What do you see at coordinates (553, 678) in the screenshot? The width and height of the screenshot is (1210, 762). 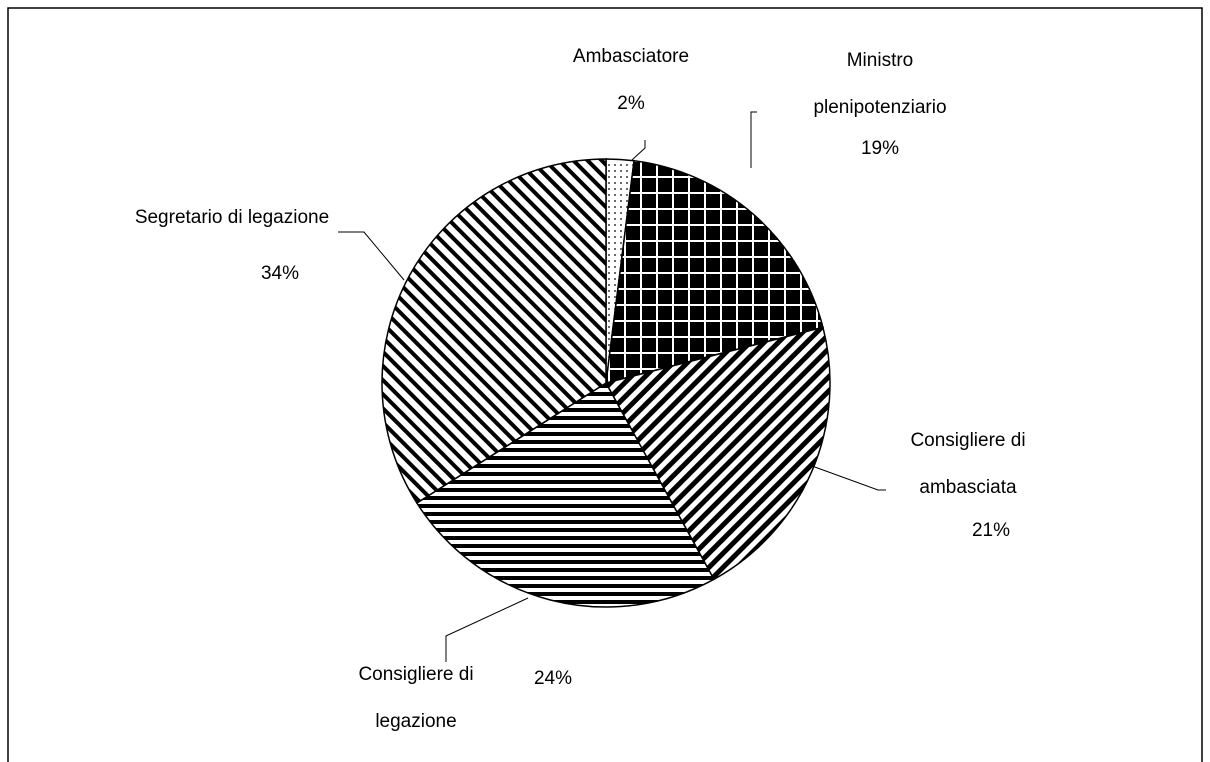 I see `value-label: 24%` at bounding box center [553, 678].